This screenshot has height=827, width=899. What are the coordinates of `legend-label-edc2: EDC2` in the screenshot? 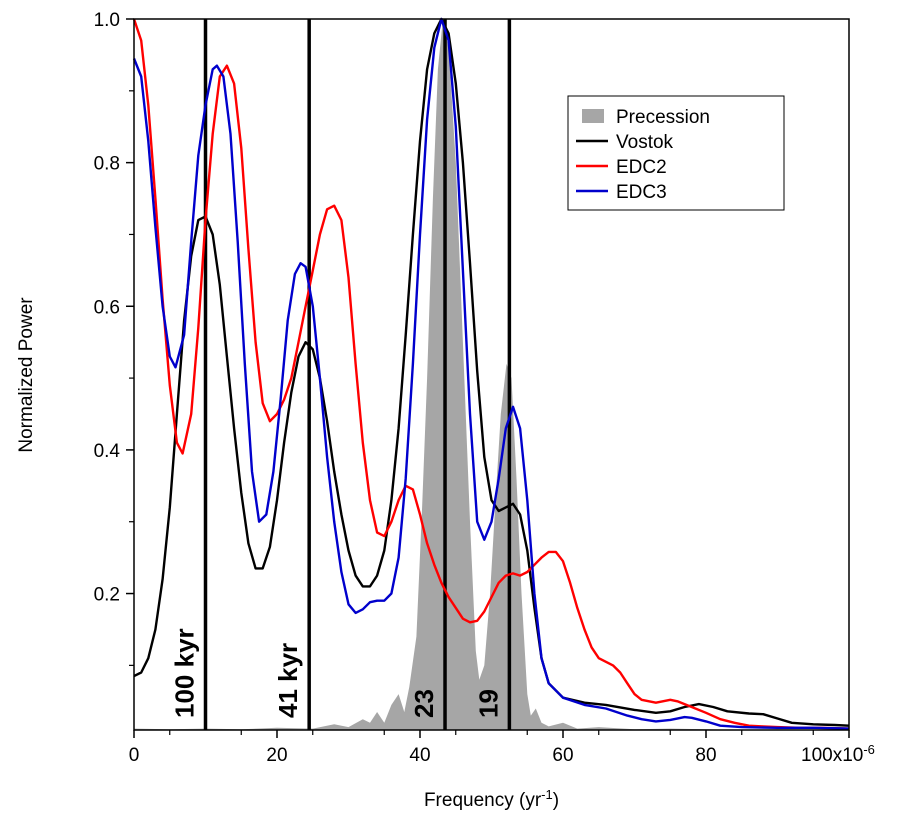 It's located at (641, 167).